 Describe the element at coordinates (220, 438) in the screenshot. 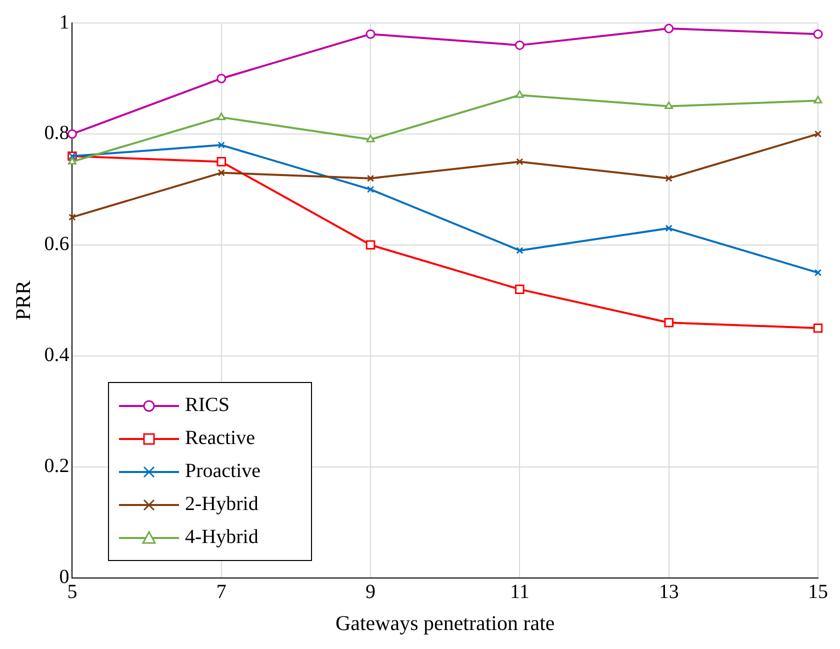

I see `legend-label: Reactive` at that location.